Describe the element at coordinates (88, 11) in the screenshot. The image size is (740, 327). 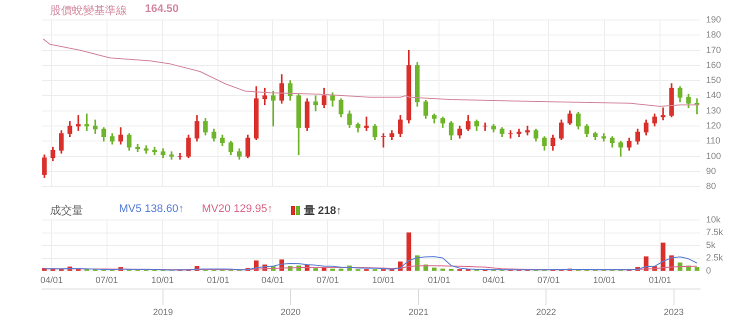
I see `text: 股價蛻變基準線` at that location.